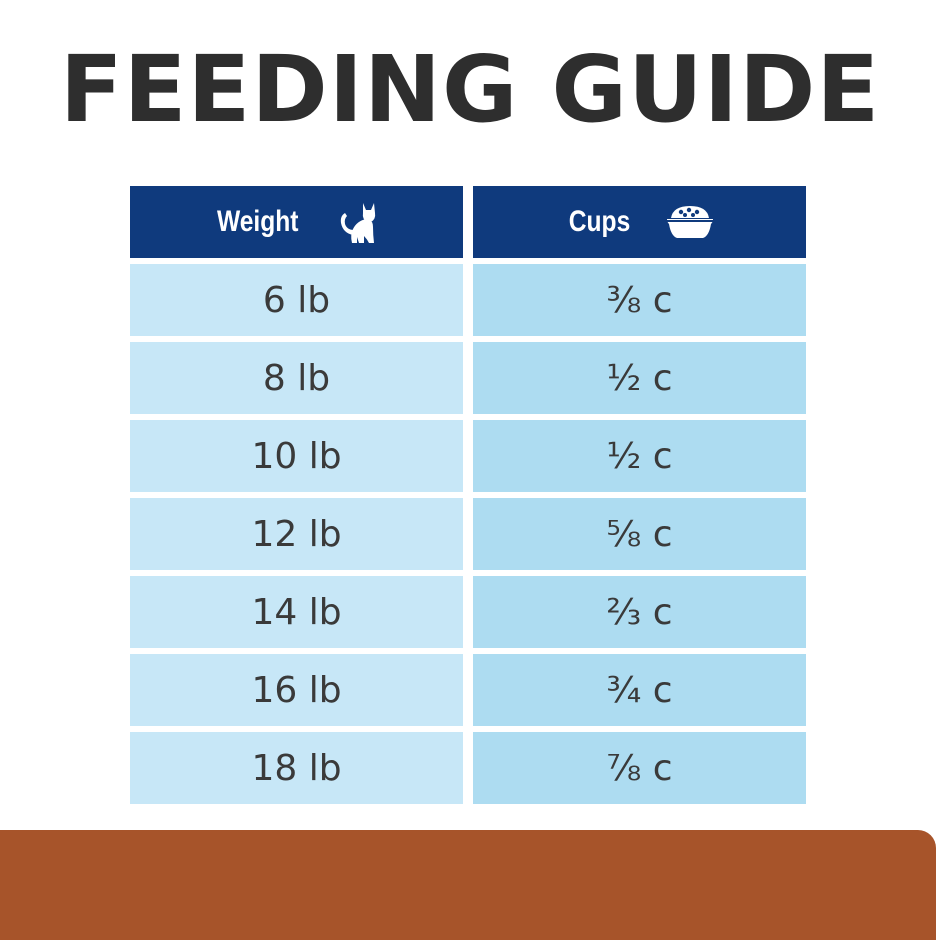  I want to click on cups-cell: ¾ c, so click(639, 690).